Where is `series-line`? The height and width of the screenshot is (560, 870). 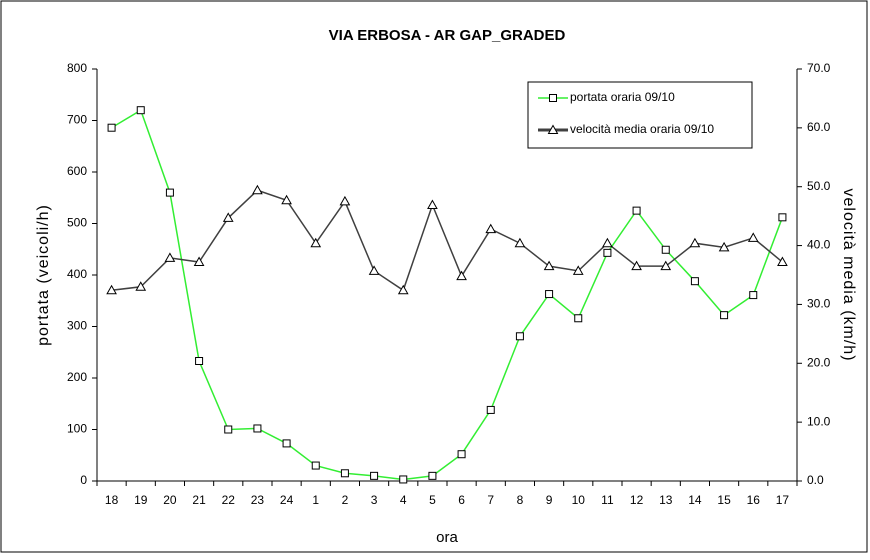 series-line is located at coordinates (447, 240).